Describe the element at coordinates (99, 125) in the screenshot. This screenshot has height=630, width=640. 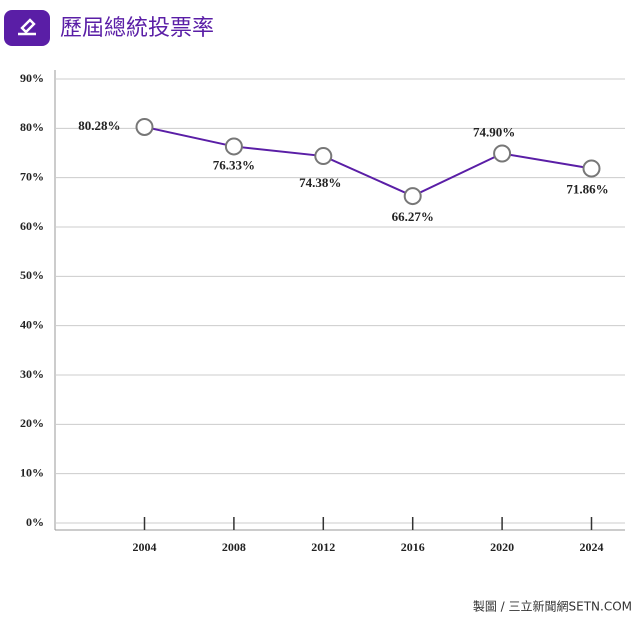
I see `data-label: 80.28%` at that location.